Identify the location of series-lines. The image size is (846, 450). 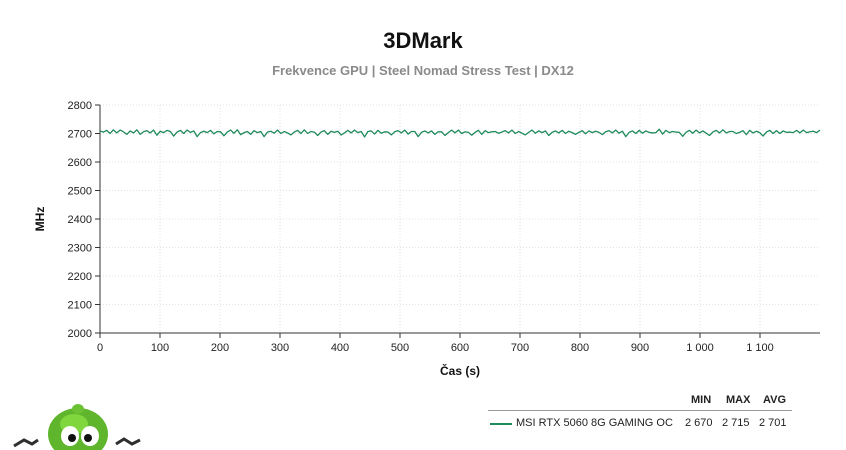
(460, 133).